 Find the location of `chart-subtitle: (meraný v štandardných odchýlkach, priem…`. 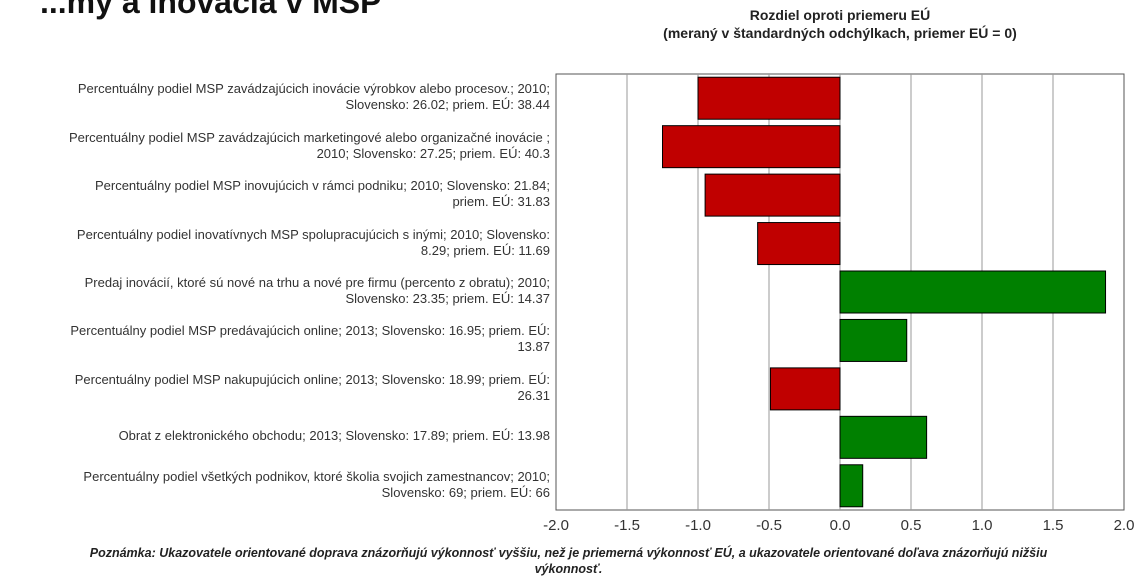

chart-subtitle: (meraný v štandardných odchýlkach, priem… is located at coordinates (840, 33).